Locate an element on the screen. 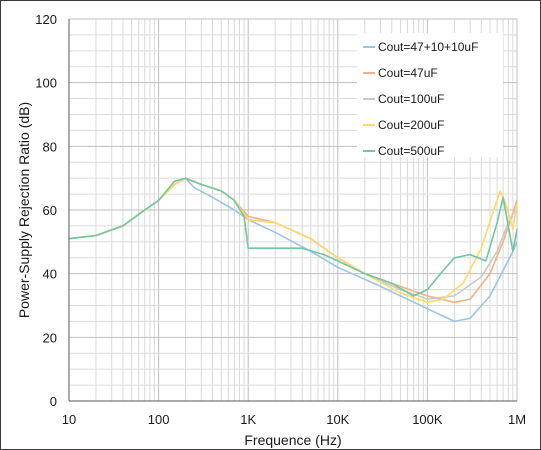  y-tick-label: 80 is located at coordinates (50, 146).